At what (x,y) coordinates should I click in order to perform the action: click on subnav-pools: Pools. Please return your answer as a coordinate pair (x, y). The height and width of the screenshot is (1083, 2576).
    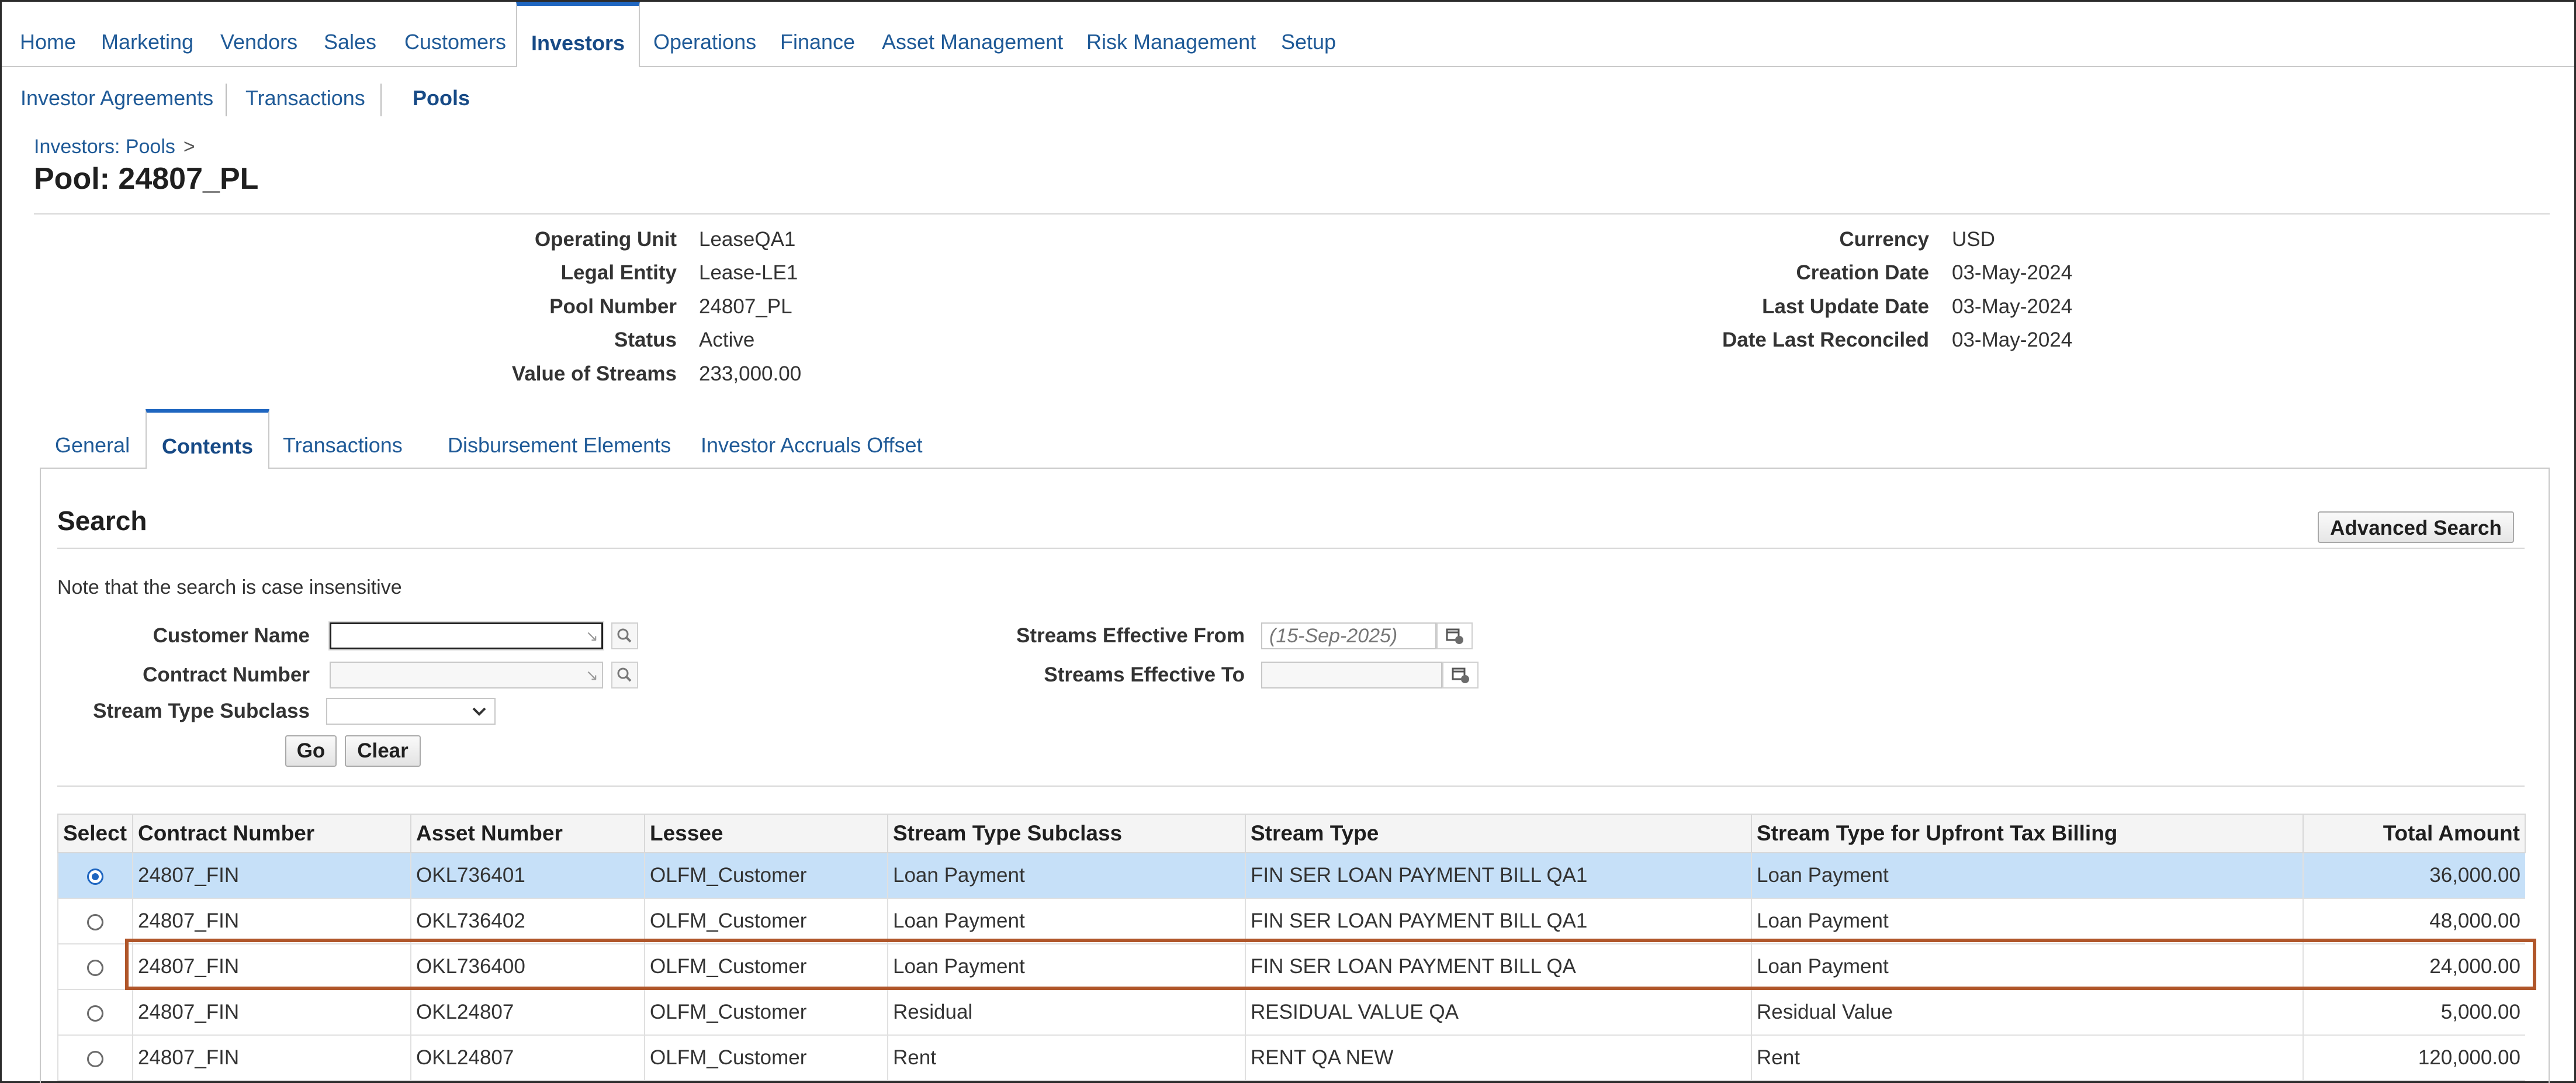
    Looking at the image, I should click on (442, 98).